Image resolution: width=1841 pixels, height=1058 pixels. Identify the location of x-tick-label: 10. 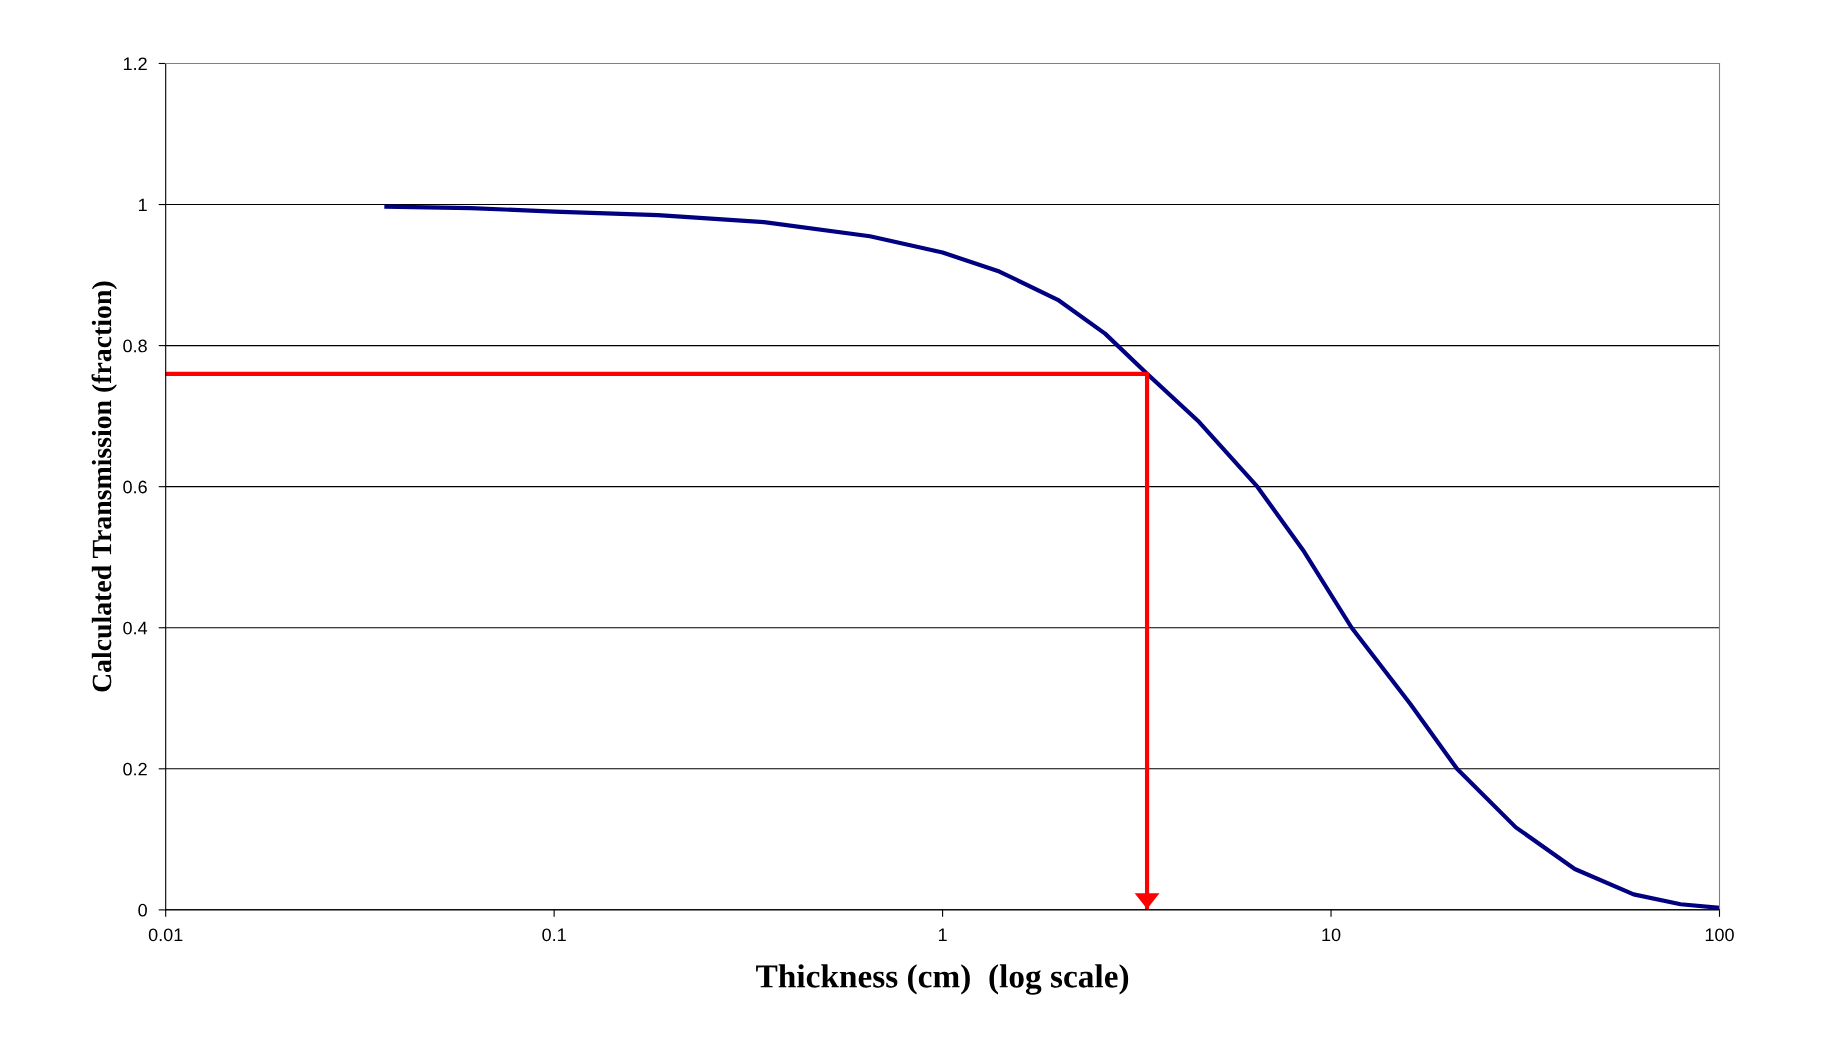
(1331, 935).